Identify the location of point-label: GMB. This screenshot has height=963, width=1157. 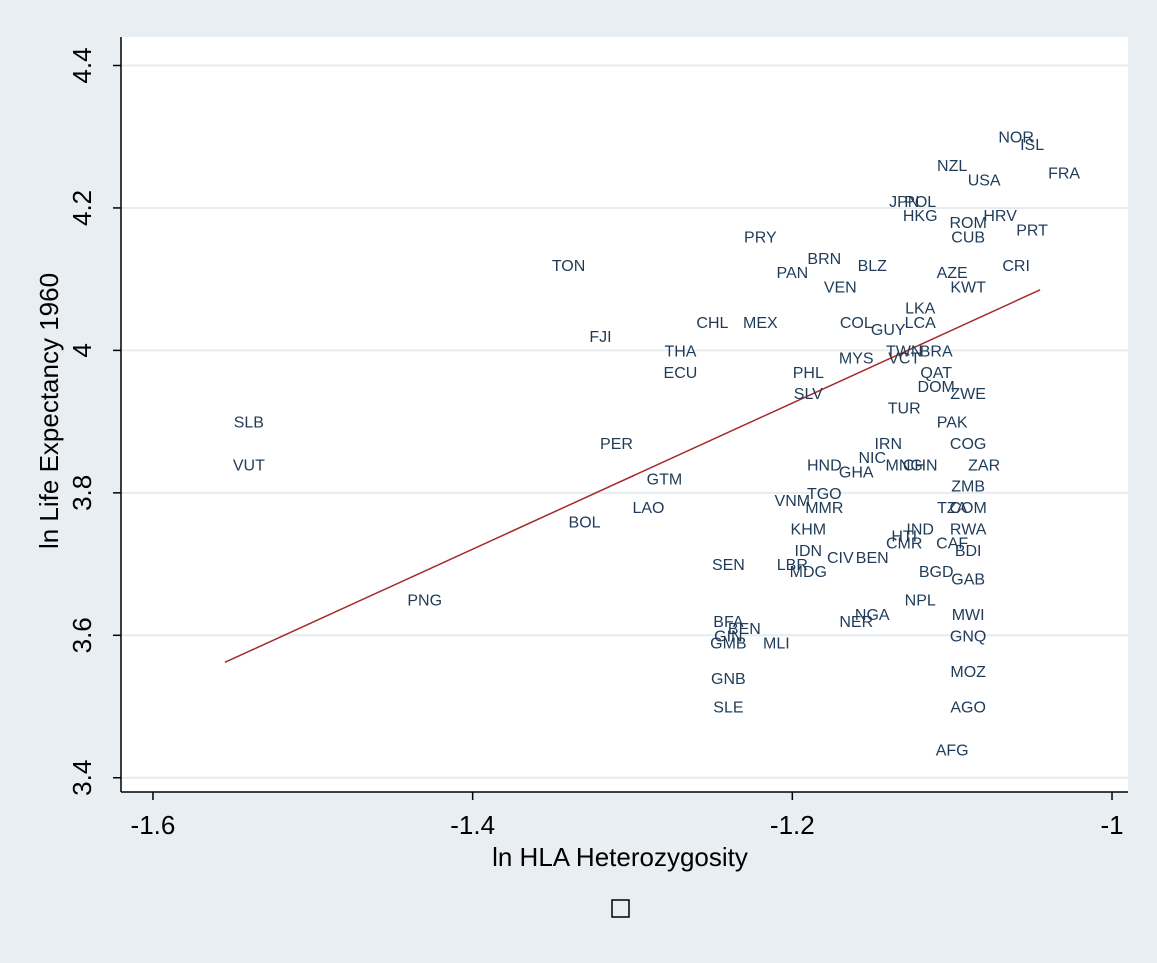
(728, 643).